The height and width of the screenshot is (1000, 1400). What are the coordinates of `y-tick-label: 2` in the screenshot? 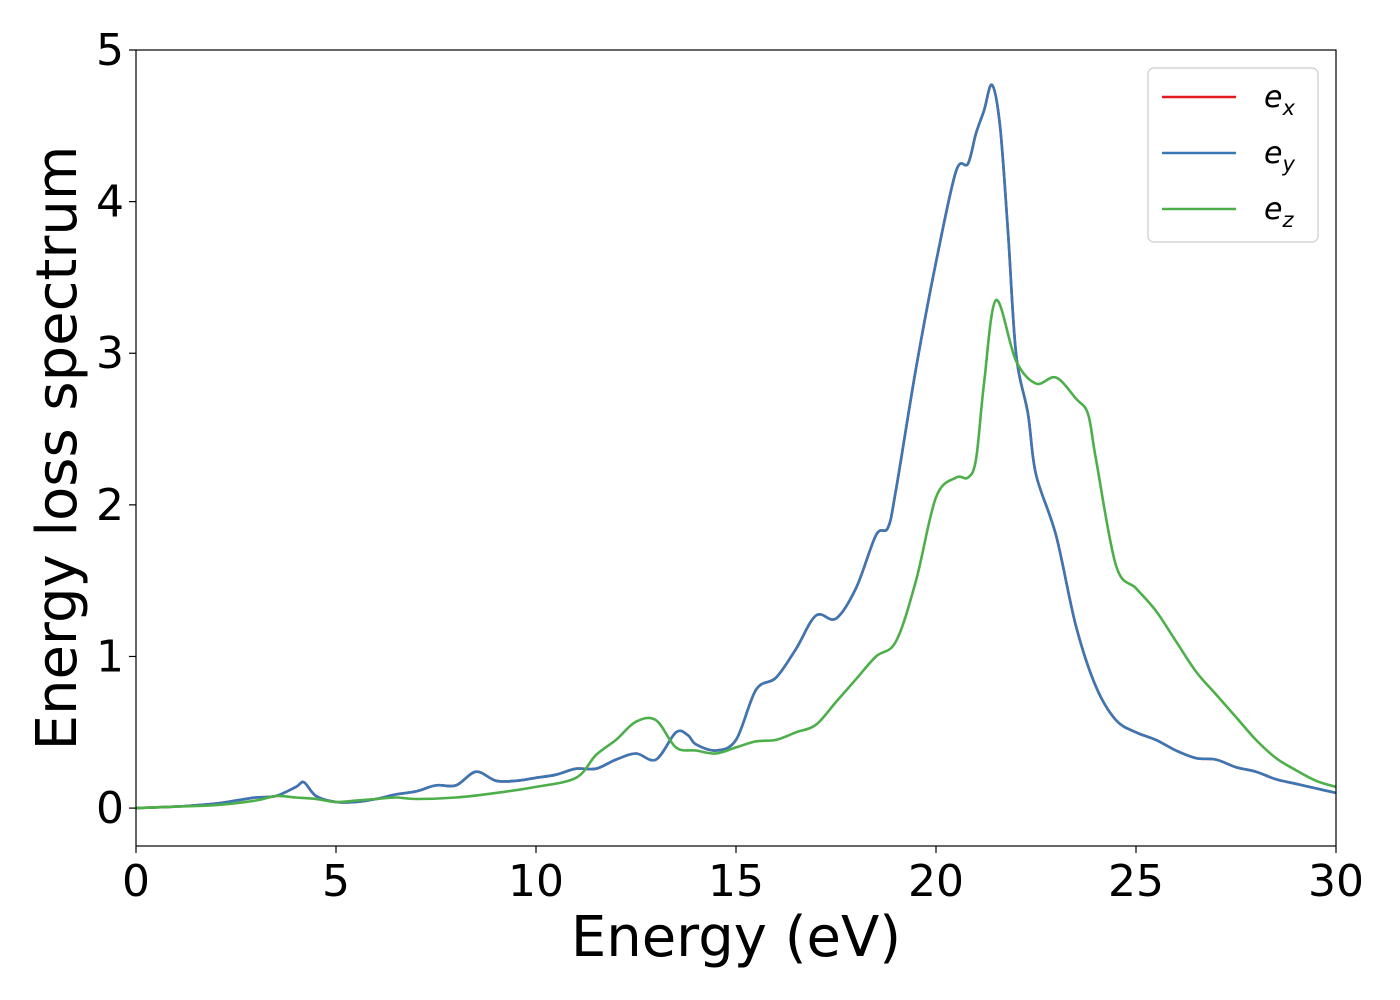 It's located at (110, 505).